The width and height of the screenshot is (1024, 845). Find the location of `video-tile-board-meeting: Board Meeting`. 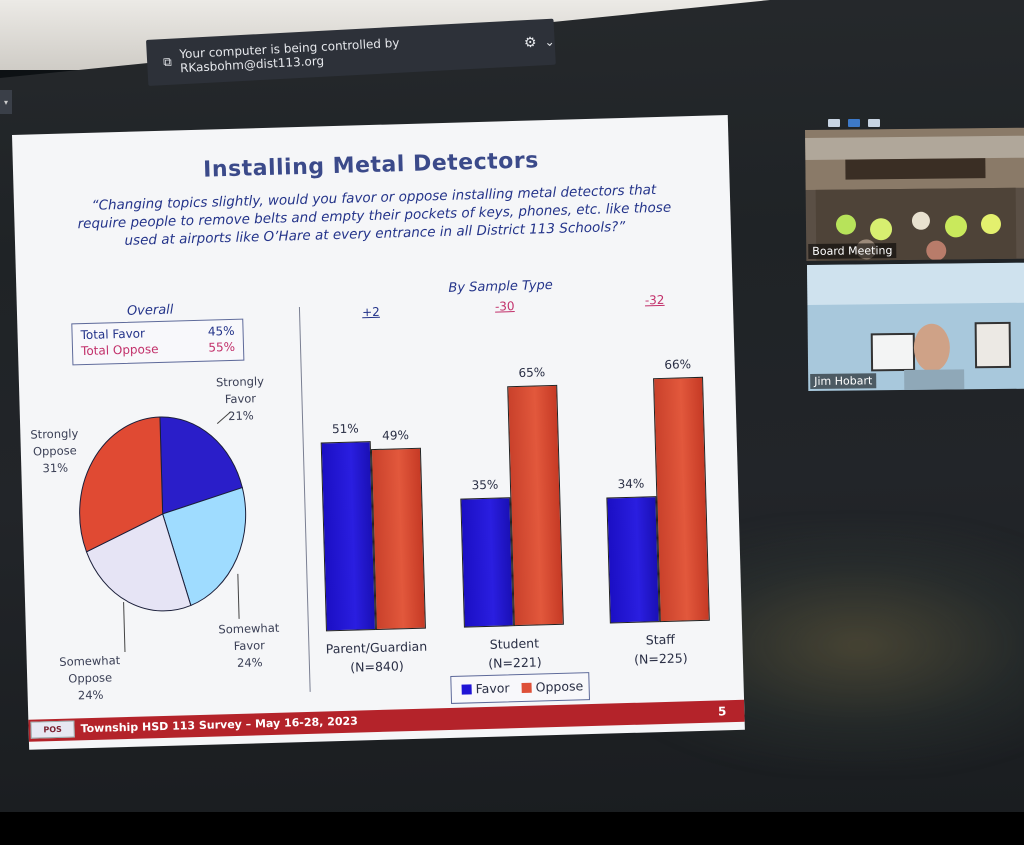

video-tile-board-meeting: Board Meeting is located at coordinates (914, 194).